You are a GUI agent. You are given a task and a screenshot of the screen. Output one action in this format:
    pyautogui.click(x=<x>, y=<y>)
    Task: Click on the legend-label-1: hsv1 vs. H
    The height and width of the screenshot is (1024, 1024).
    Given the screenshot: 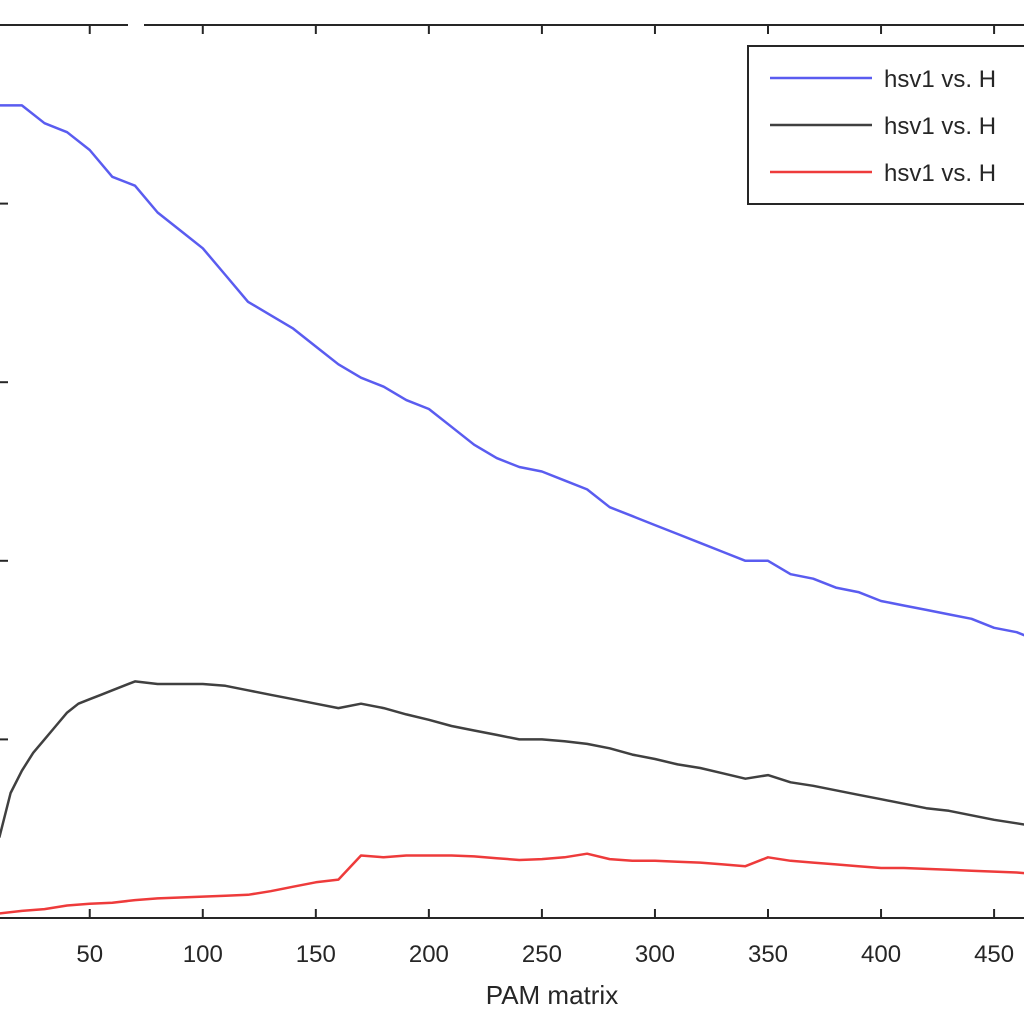 What is the action you would take?
    pyautogui.click(x=940, y=79)
    